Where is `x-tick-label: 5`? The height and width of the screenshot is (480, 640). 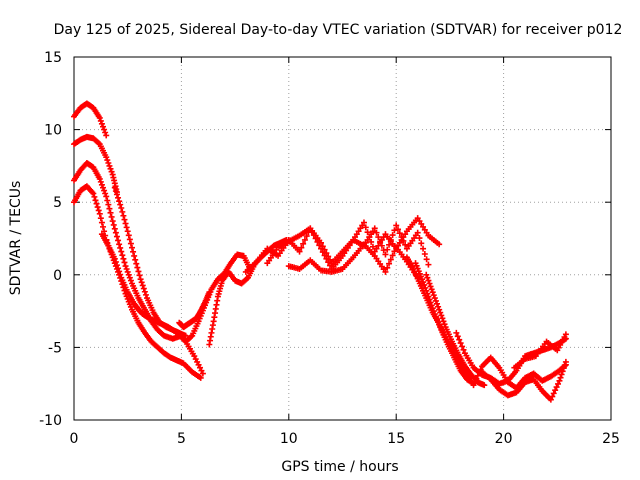
x-tick-label: 5 is located at coordinates (181, 439).